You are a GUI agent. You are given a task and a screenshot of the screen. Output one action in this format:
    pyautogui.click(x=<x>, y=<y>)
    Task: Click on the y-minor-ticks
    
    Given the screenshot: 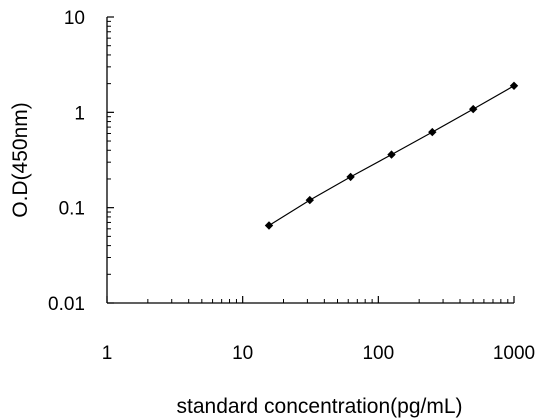 What is the action you would take?
    pyautogui.click(x=109, y=147)
    